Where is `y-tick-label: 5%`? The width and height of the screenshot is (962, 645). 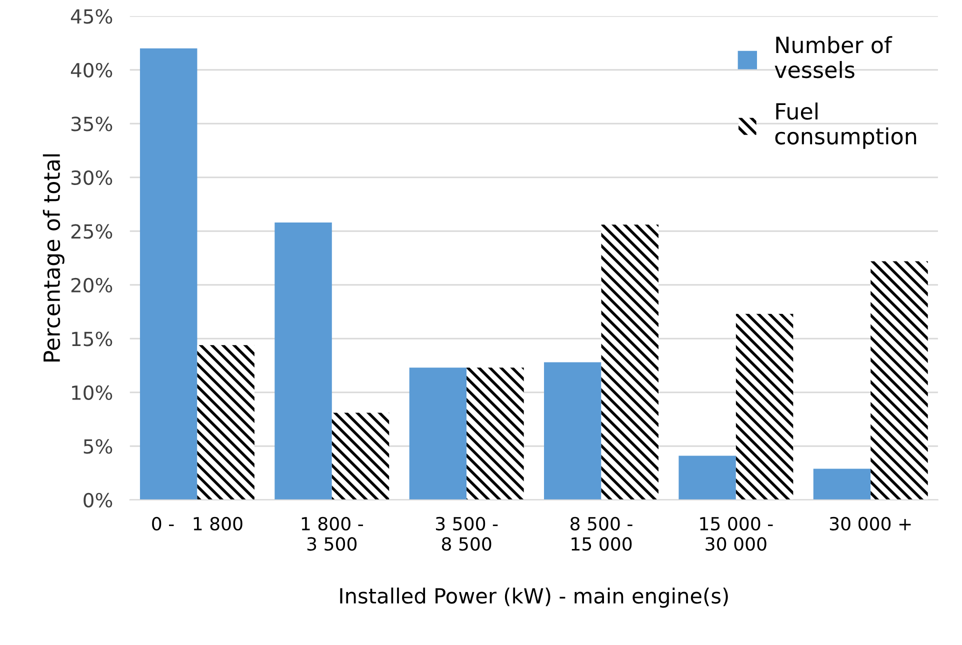 y-tick-label: 5% is located at coordinates (98, 446).